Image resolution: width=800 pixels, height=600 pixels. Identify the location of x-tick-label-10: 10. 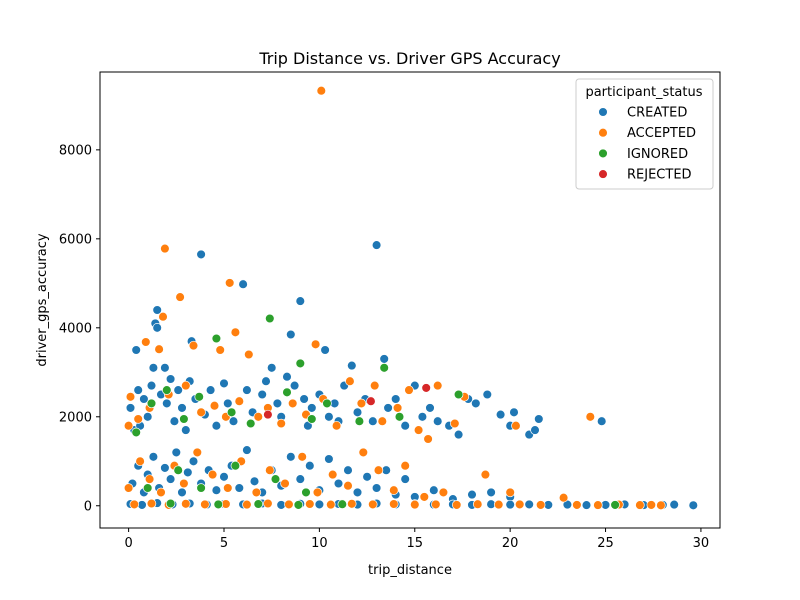
(319, 543).